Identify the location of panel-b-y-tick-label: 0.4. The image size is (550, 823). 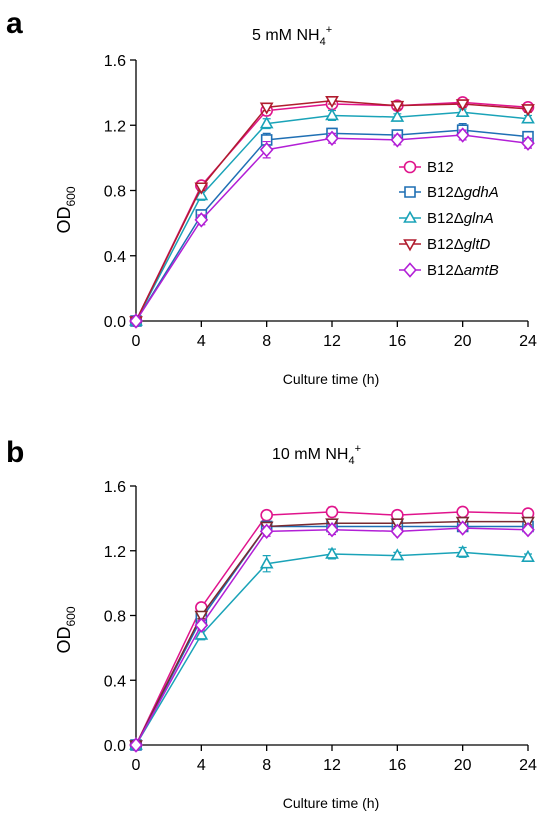
(115, 681).